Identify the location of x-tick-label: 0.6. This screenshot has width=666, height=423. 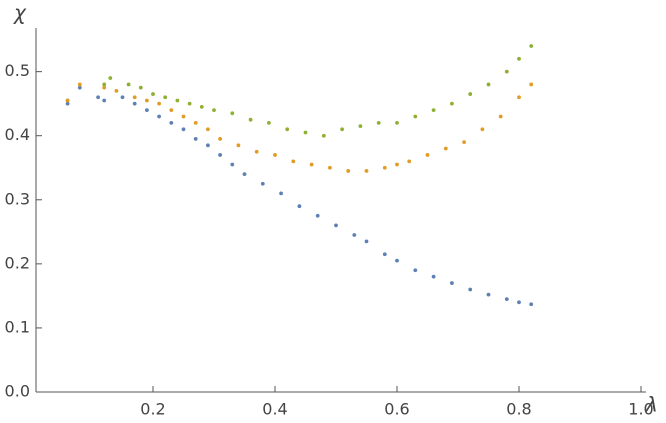
(396, 409).